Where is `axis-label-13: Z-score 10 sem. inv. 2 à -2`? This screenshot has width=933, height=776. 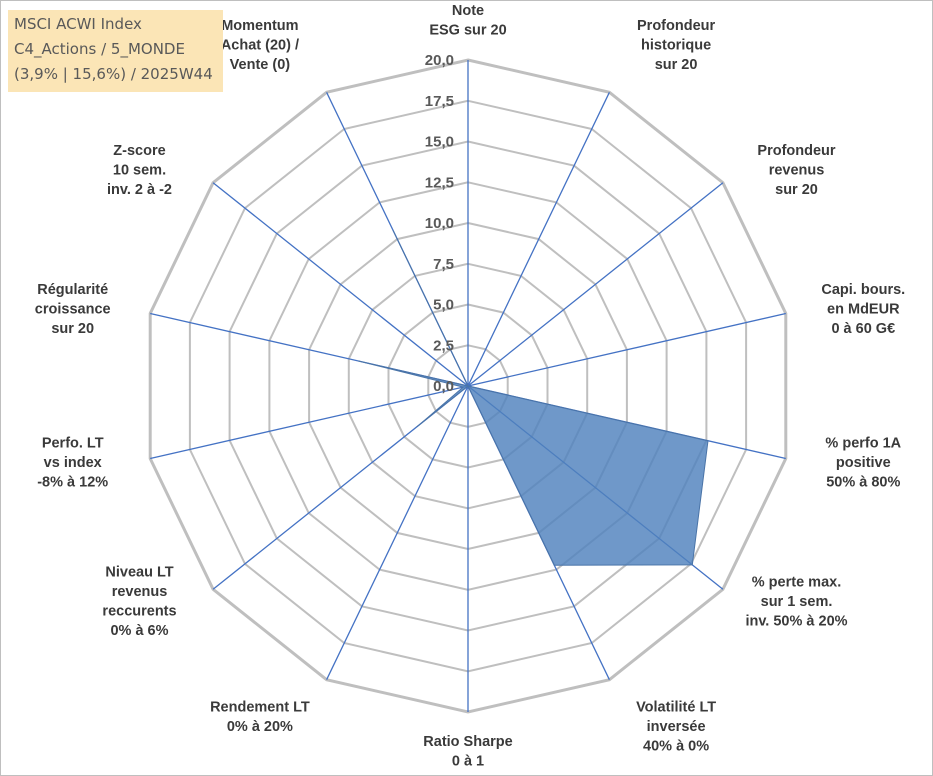
axis-label-13: Z-score 10 sem. inv. 2 à -2 is located at coordinates (139, 170).